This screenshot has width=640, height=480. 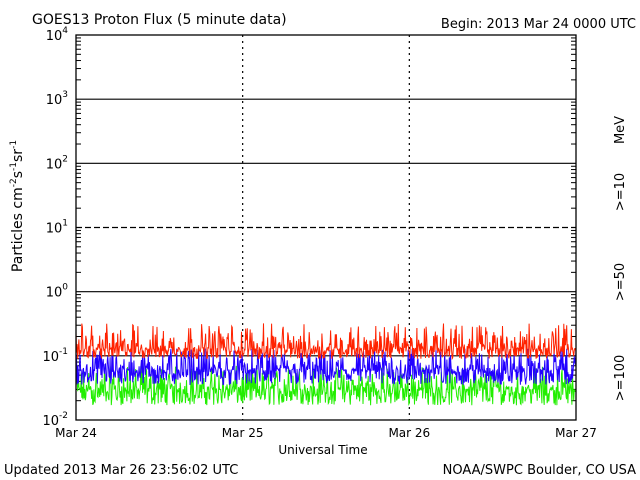 What do you see at coordinates (57, 228) in the screenshot?
I see `y-tick-label: 10¹` at bounding box center [57, 228].